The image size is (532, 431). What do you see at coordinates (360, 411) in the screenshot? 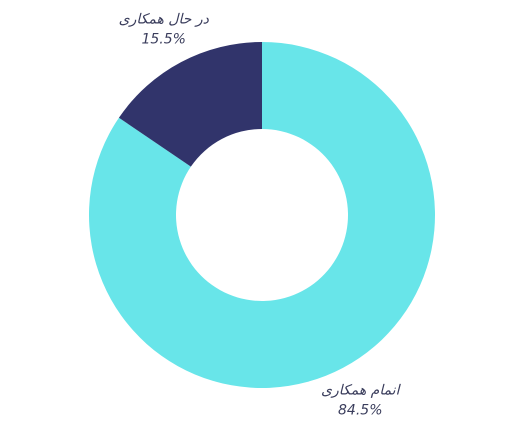
I see `slice-value-label: 84.5%` at bounding box center [360, 411].